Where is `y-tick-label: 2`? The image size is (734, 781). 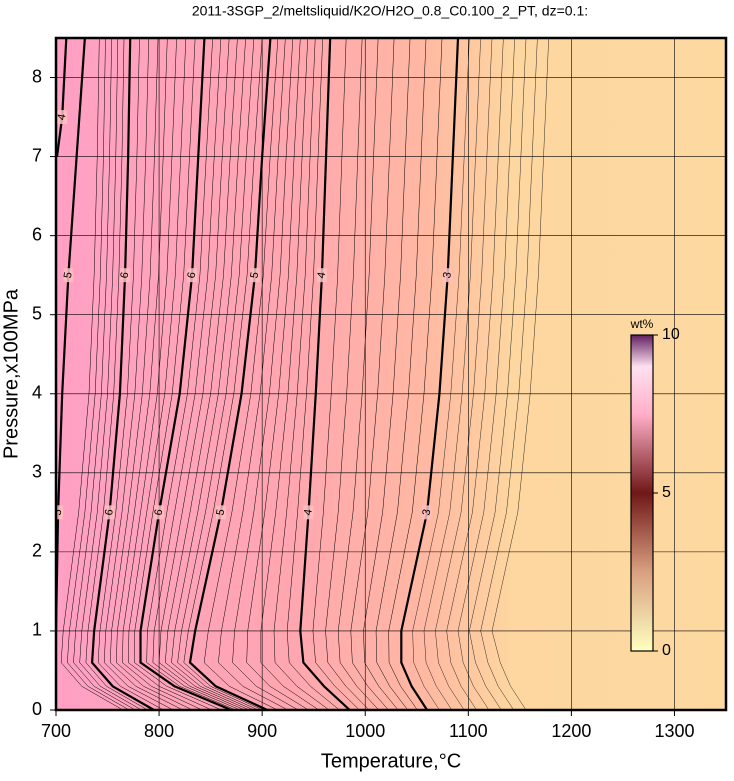 y-tick-label: 2 is located at coordinates (37, 551).